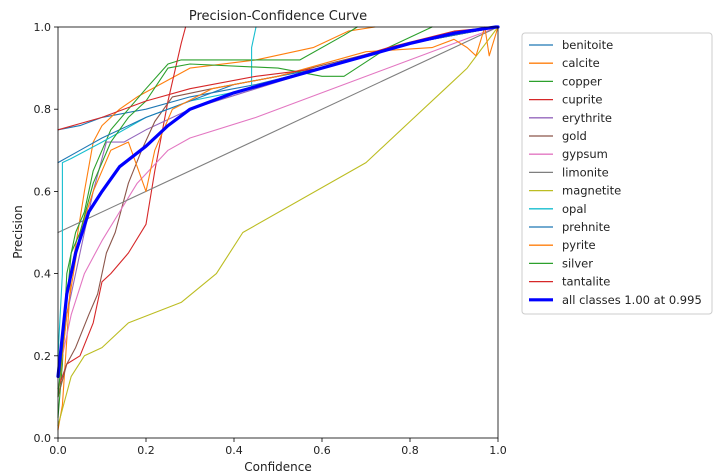  What do you see at coordinates (43, 191) in the screenshot?
I see `y-tick-label: 0.6` at bounding box center [43, 191].